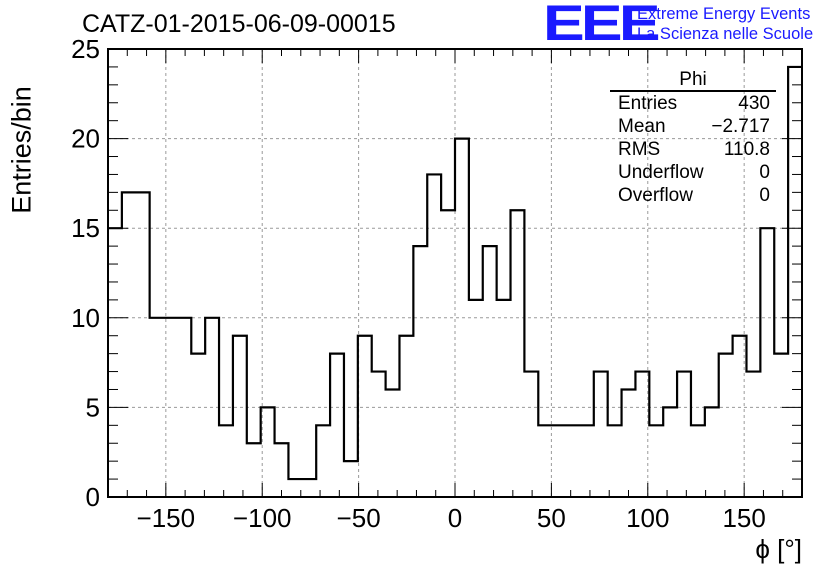 The height and width of the screenshot is (572, 836). What do you see at coordinates (85, 49) in the screenshot?
I see `y-tick-label: 25` at bounding box center [85, 49].